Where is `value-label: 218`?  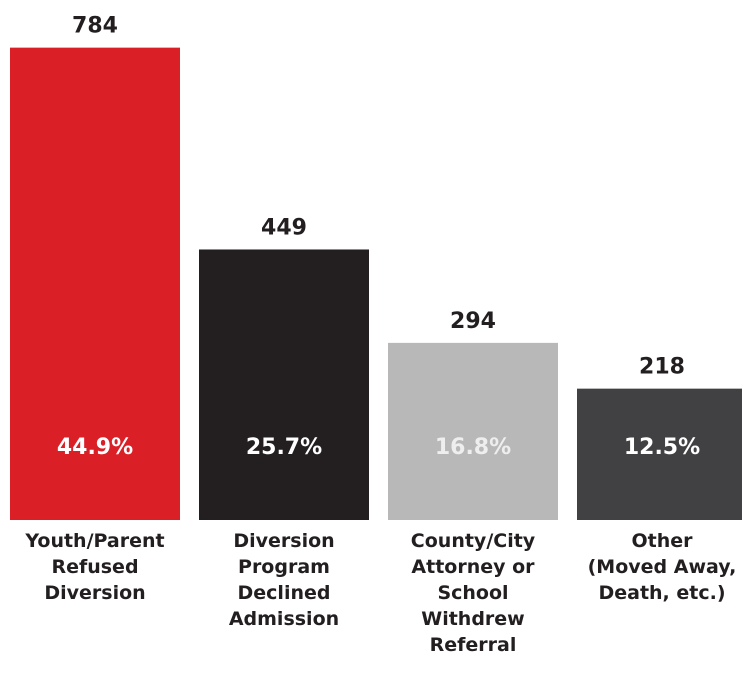 value-label: 218 is located at coordinates (662, 367).